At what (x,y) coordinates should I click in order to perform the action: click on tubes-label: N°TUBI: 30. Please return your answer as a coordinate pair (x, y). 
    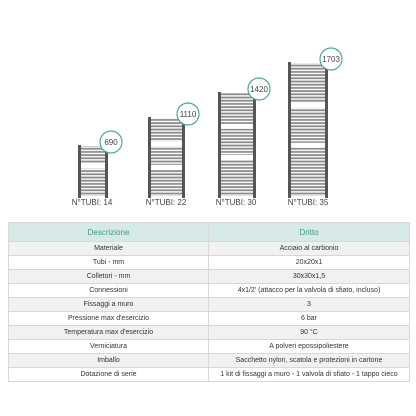
    Looking at the image, I should click on (236, 202).